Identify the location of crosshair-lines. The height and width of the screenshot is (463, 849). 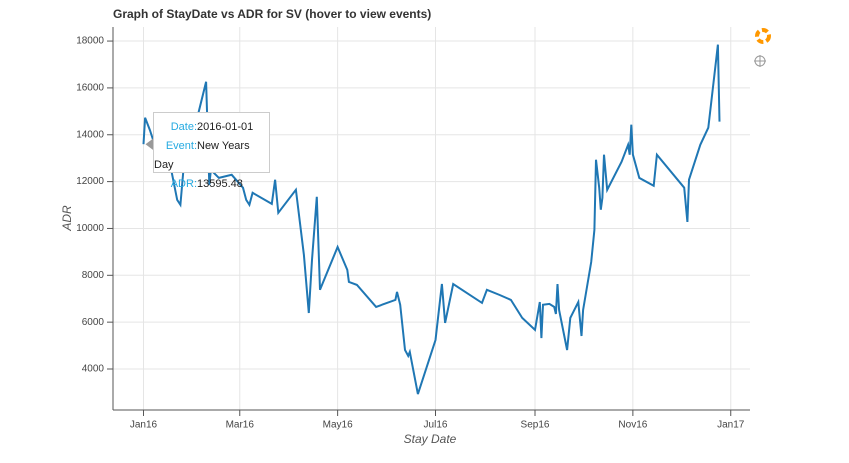
(760, 61).